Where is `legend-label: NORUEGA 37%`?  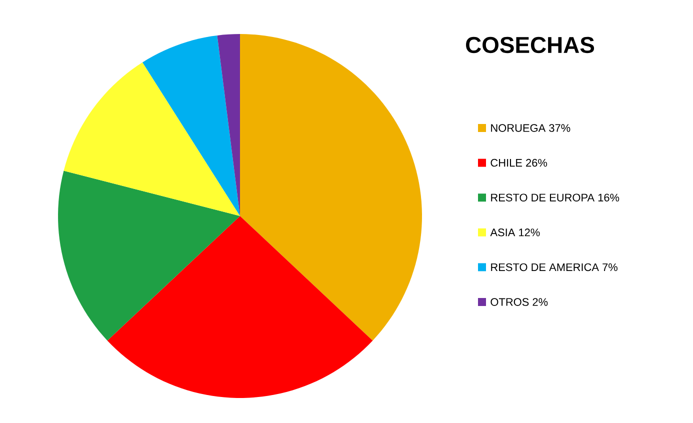 legend-label: NORUEGA 37% is located at coordinates (530, 128).